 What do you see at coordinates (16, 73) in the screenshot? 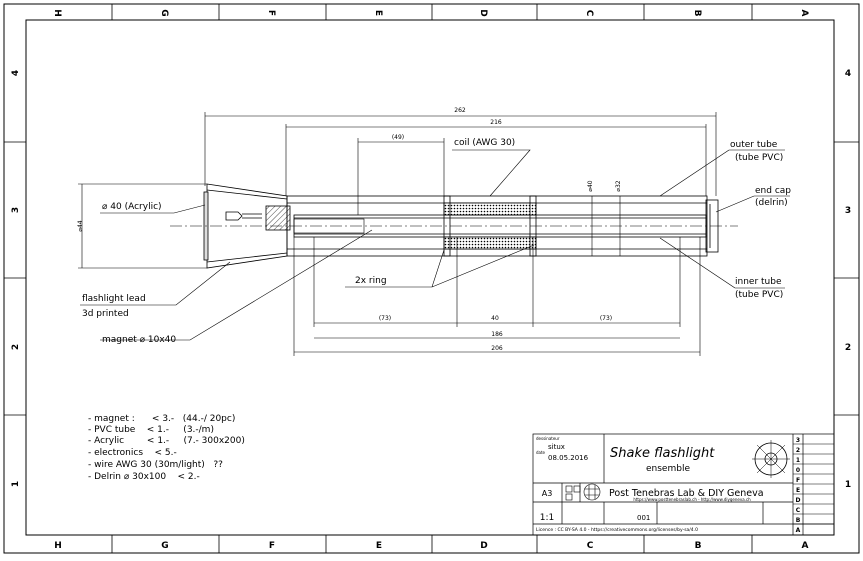
I see `zone-row-4-left: 4` at bounding box center [16, 73].